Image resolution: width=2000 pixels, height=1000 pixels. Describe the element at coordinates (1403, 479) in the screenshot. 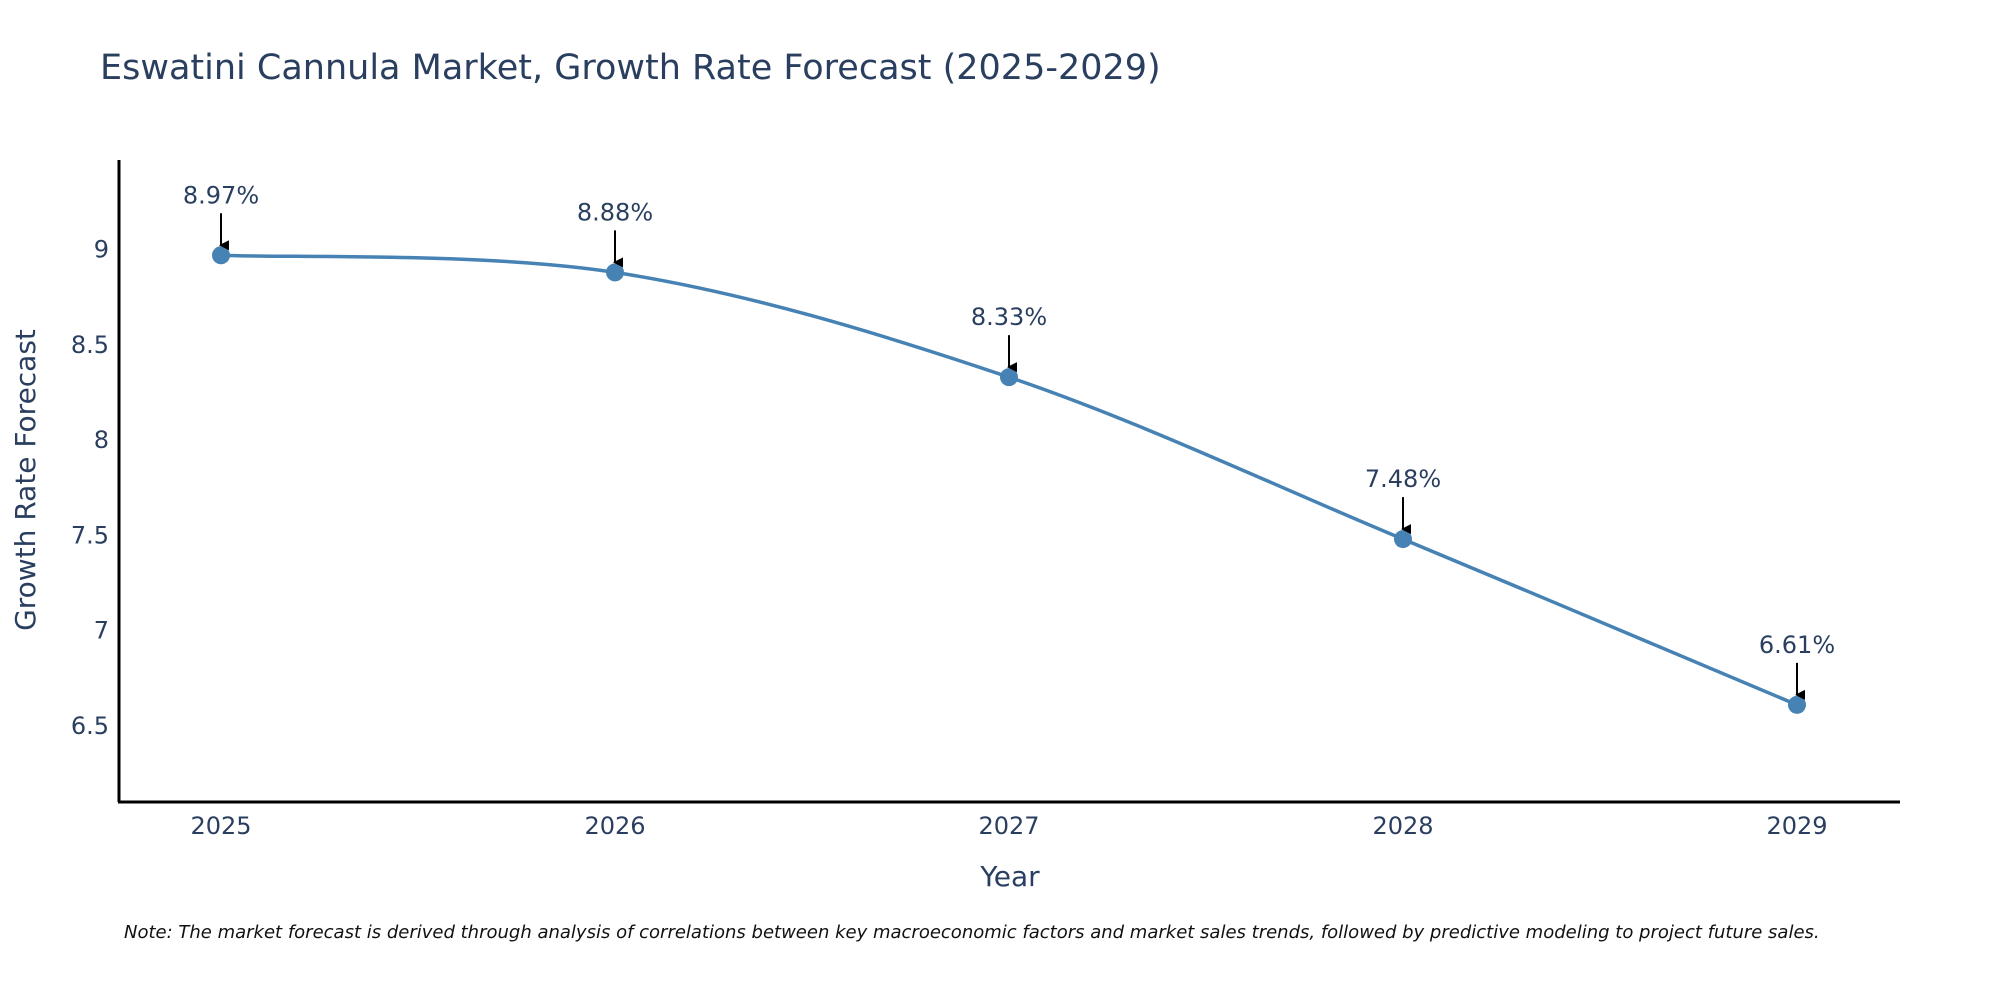

I see `data-label: 7.48%` at that location.